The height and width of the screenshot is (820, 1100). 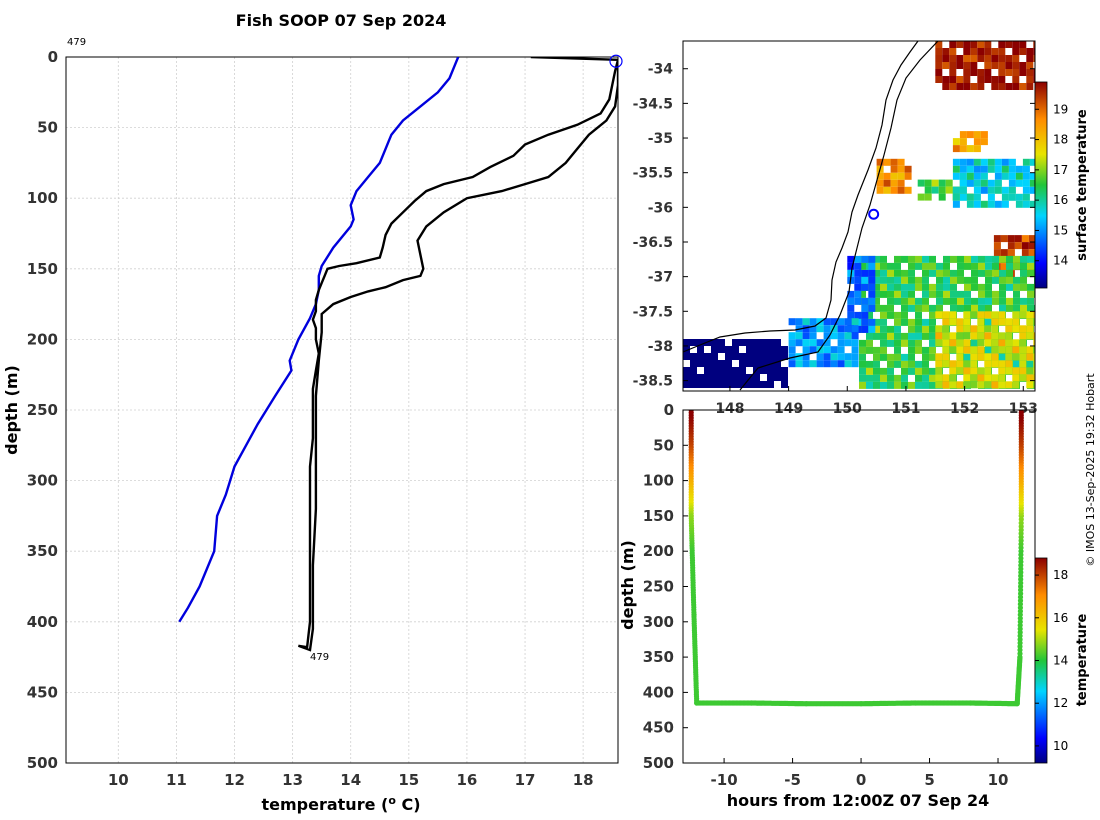 What do you see at coordinates (616, 61) in the screenshot?
I see `profile-marker` at bounding box center [616, 61].